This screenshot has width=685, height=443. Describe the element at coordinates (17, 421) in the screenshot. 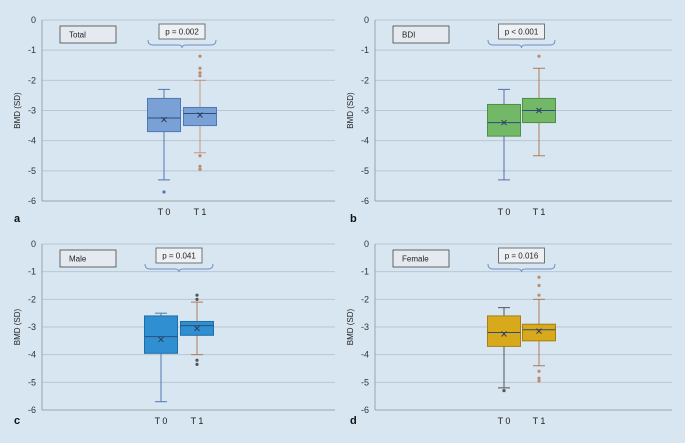

I see `panel-letter: c` at that location.